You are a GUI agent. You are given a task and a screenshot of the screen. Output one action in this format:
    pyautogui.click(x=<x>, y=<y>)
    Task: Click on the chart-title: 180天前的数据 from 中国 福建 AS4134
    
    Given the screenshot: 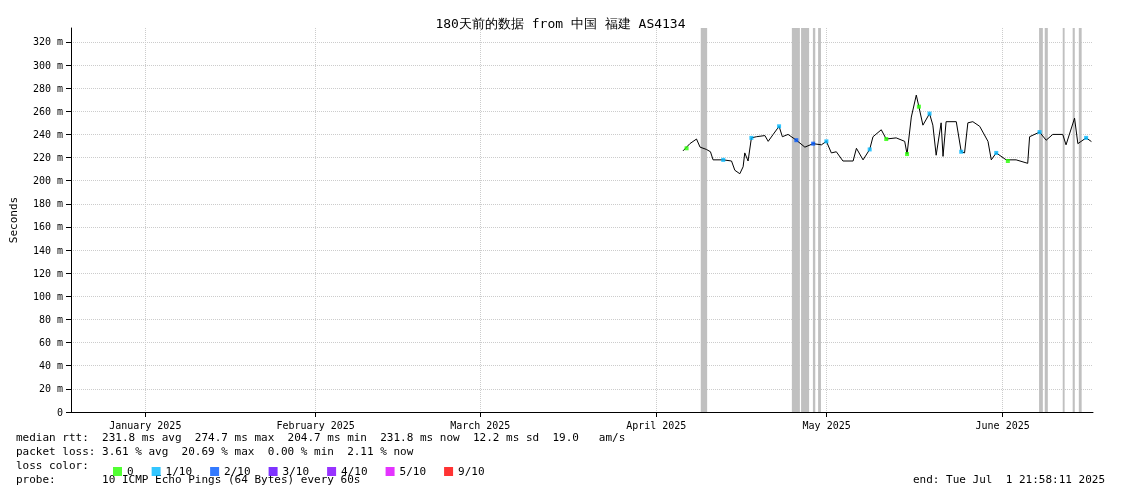 What is the action you would take?
    pyautogui.click(x=560, y=23)
    